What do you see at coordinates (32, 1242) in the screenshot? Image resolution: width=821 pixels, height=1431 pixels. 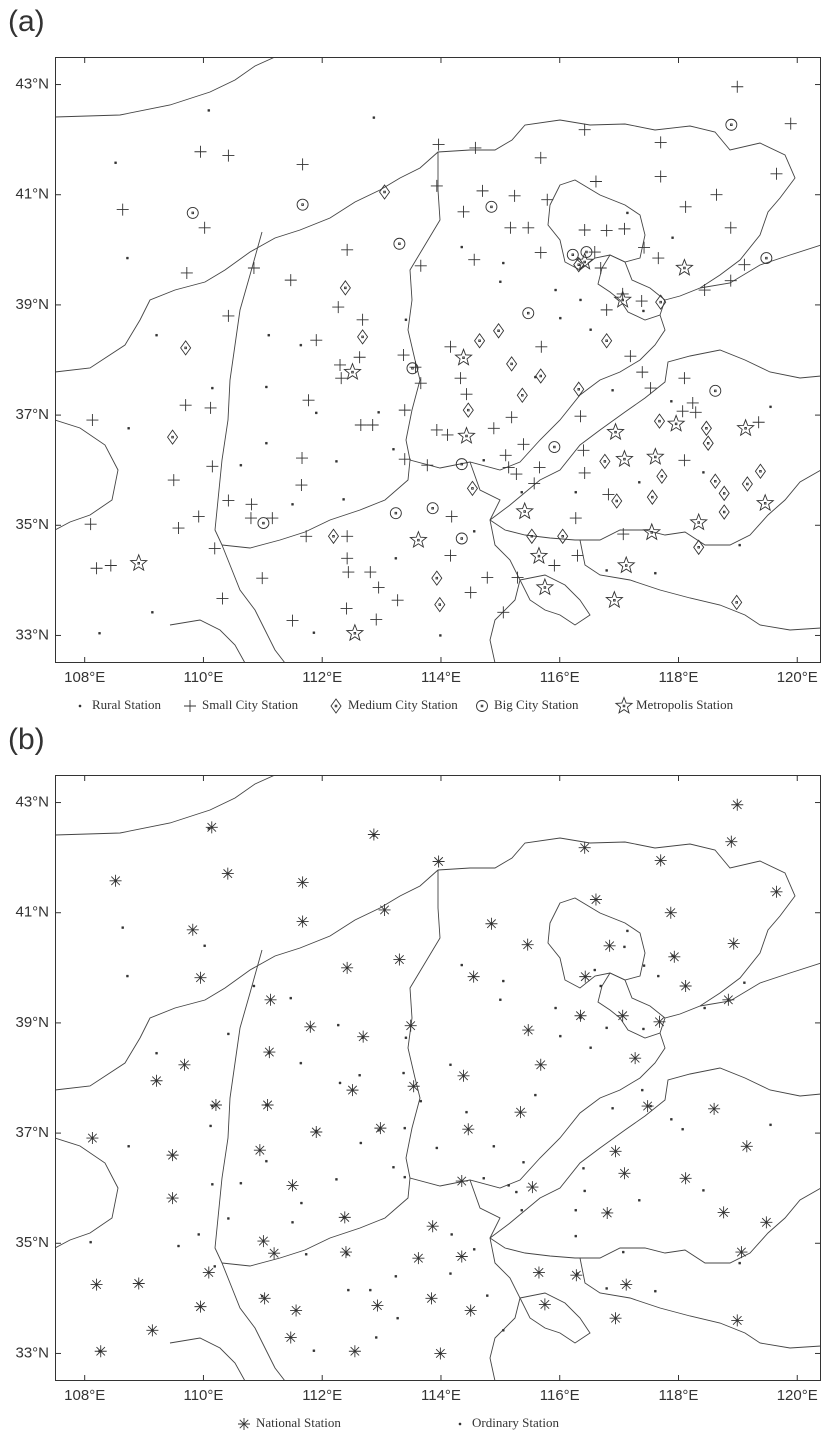 I see `y-tick-label: 35°N` at bounding box center [32, 1242].